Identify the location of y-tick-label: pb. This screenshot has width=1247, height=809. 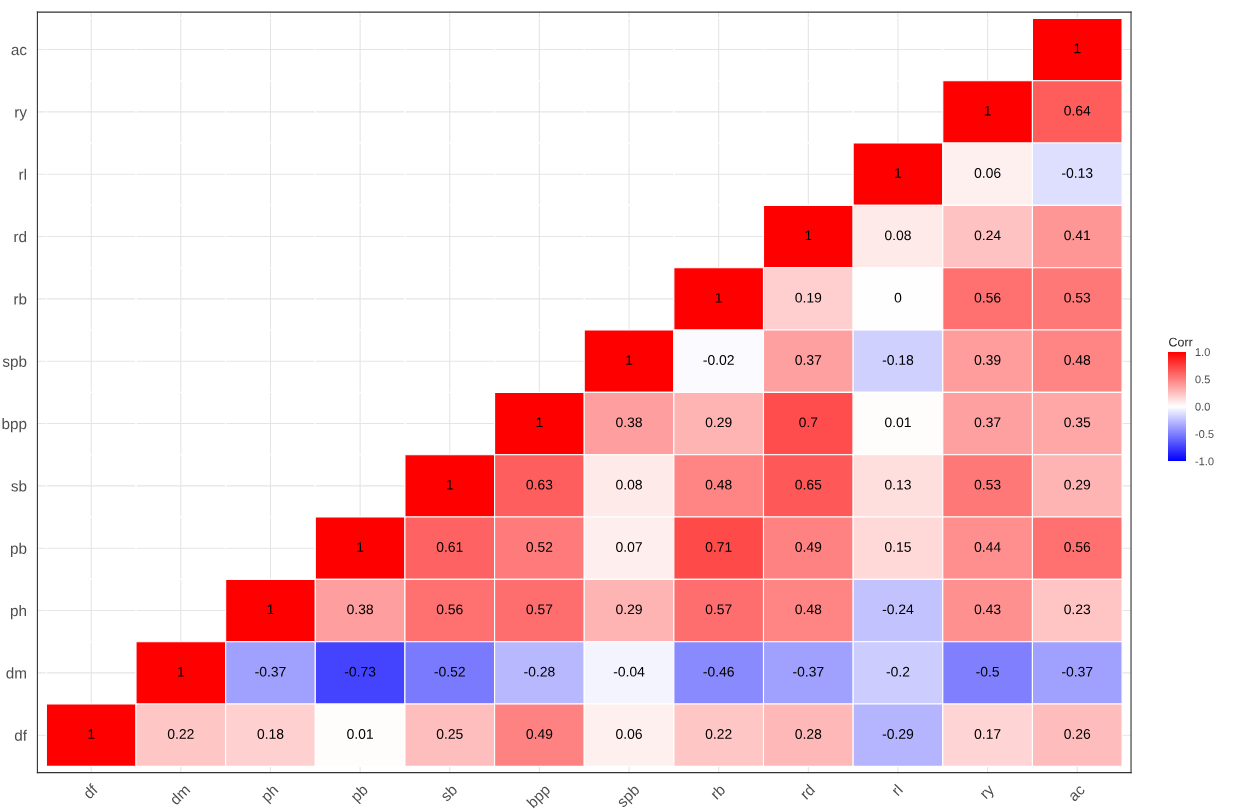
(18, 549).